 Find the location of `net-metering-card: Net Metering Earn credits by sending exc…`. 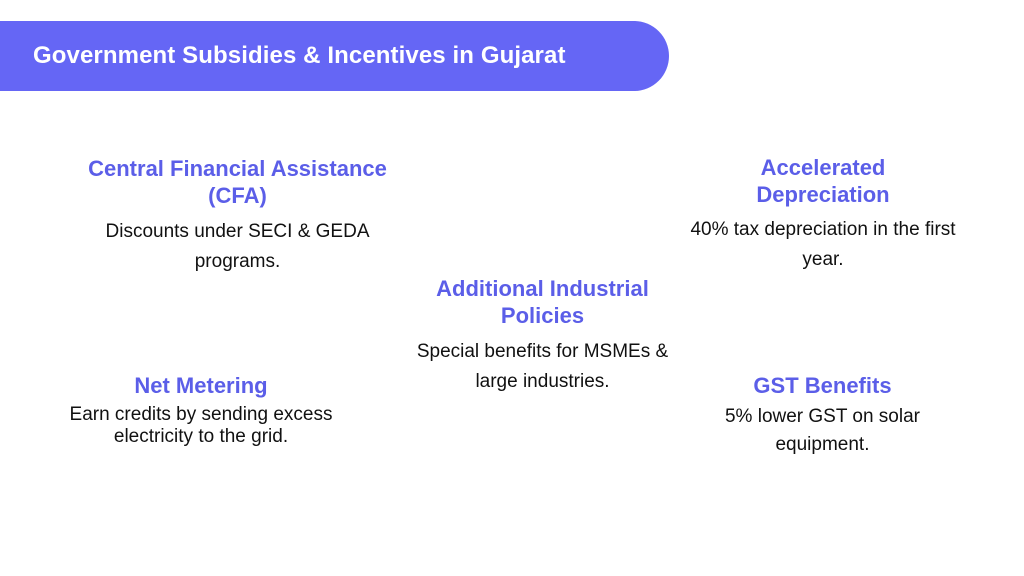

net-metering-card: Net Metering Earn credits by sending exc… is located at coordinates (201, 410).